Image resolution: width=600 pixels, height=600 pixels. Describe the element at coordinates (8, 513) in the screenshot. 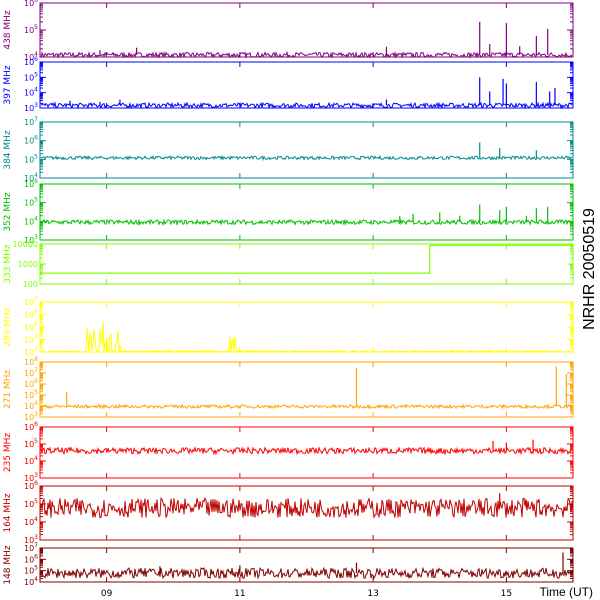

I see `series-label: 164 MHz` at that location.